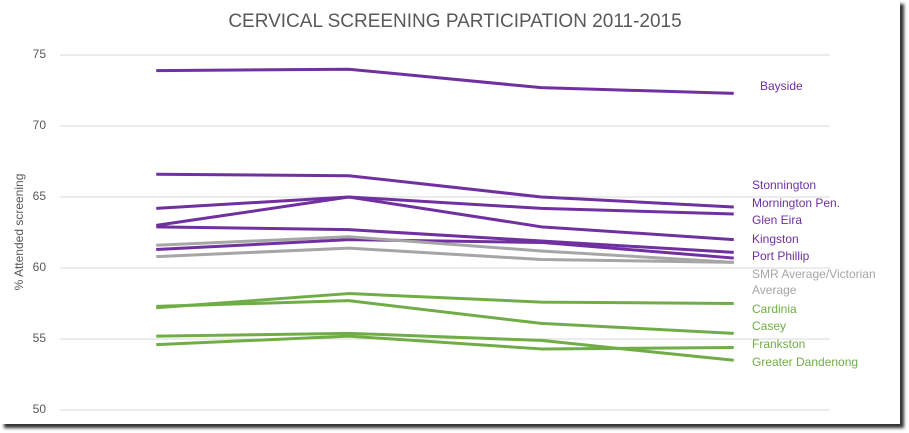  Describe the element at coordinates (805, 362) in the screenshot. I see `series-label: Greater Dandenong` at that location.